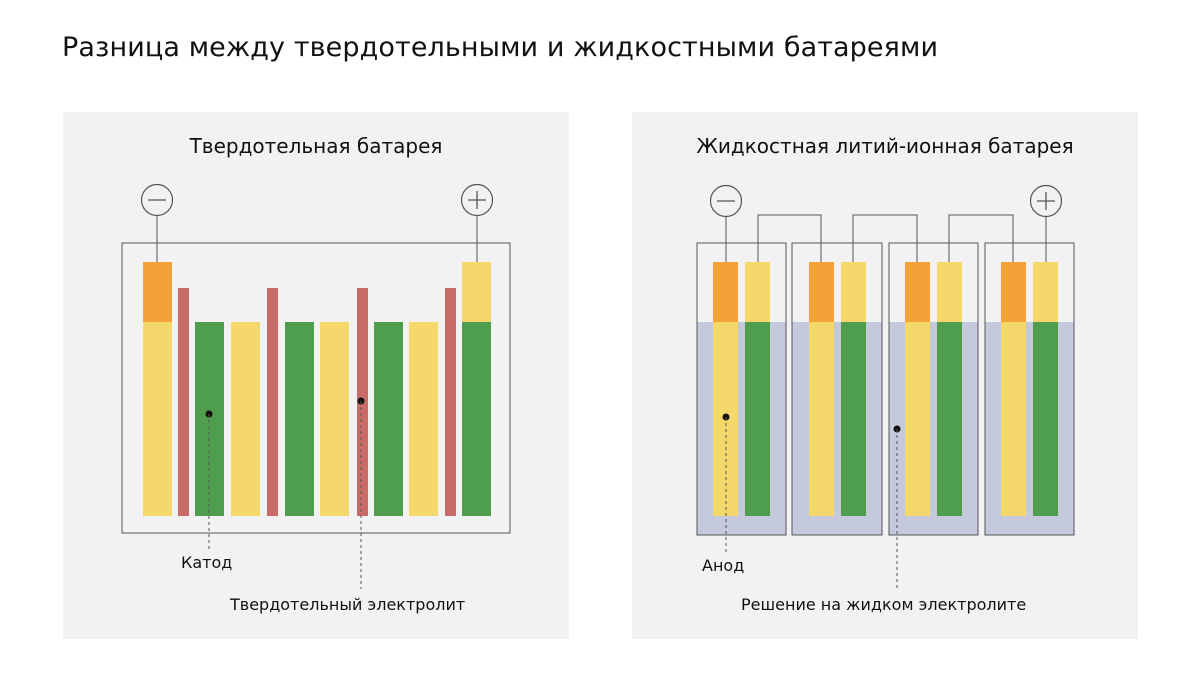  Describe the element at coordinates (884, 604) in the screenshot. I see `liquid-electrolyte-label: Решение на жидком электролите` at that location.